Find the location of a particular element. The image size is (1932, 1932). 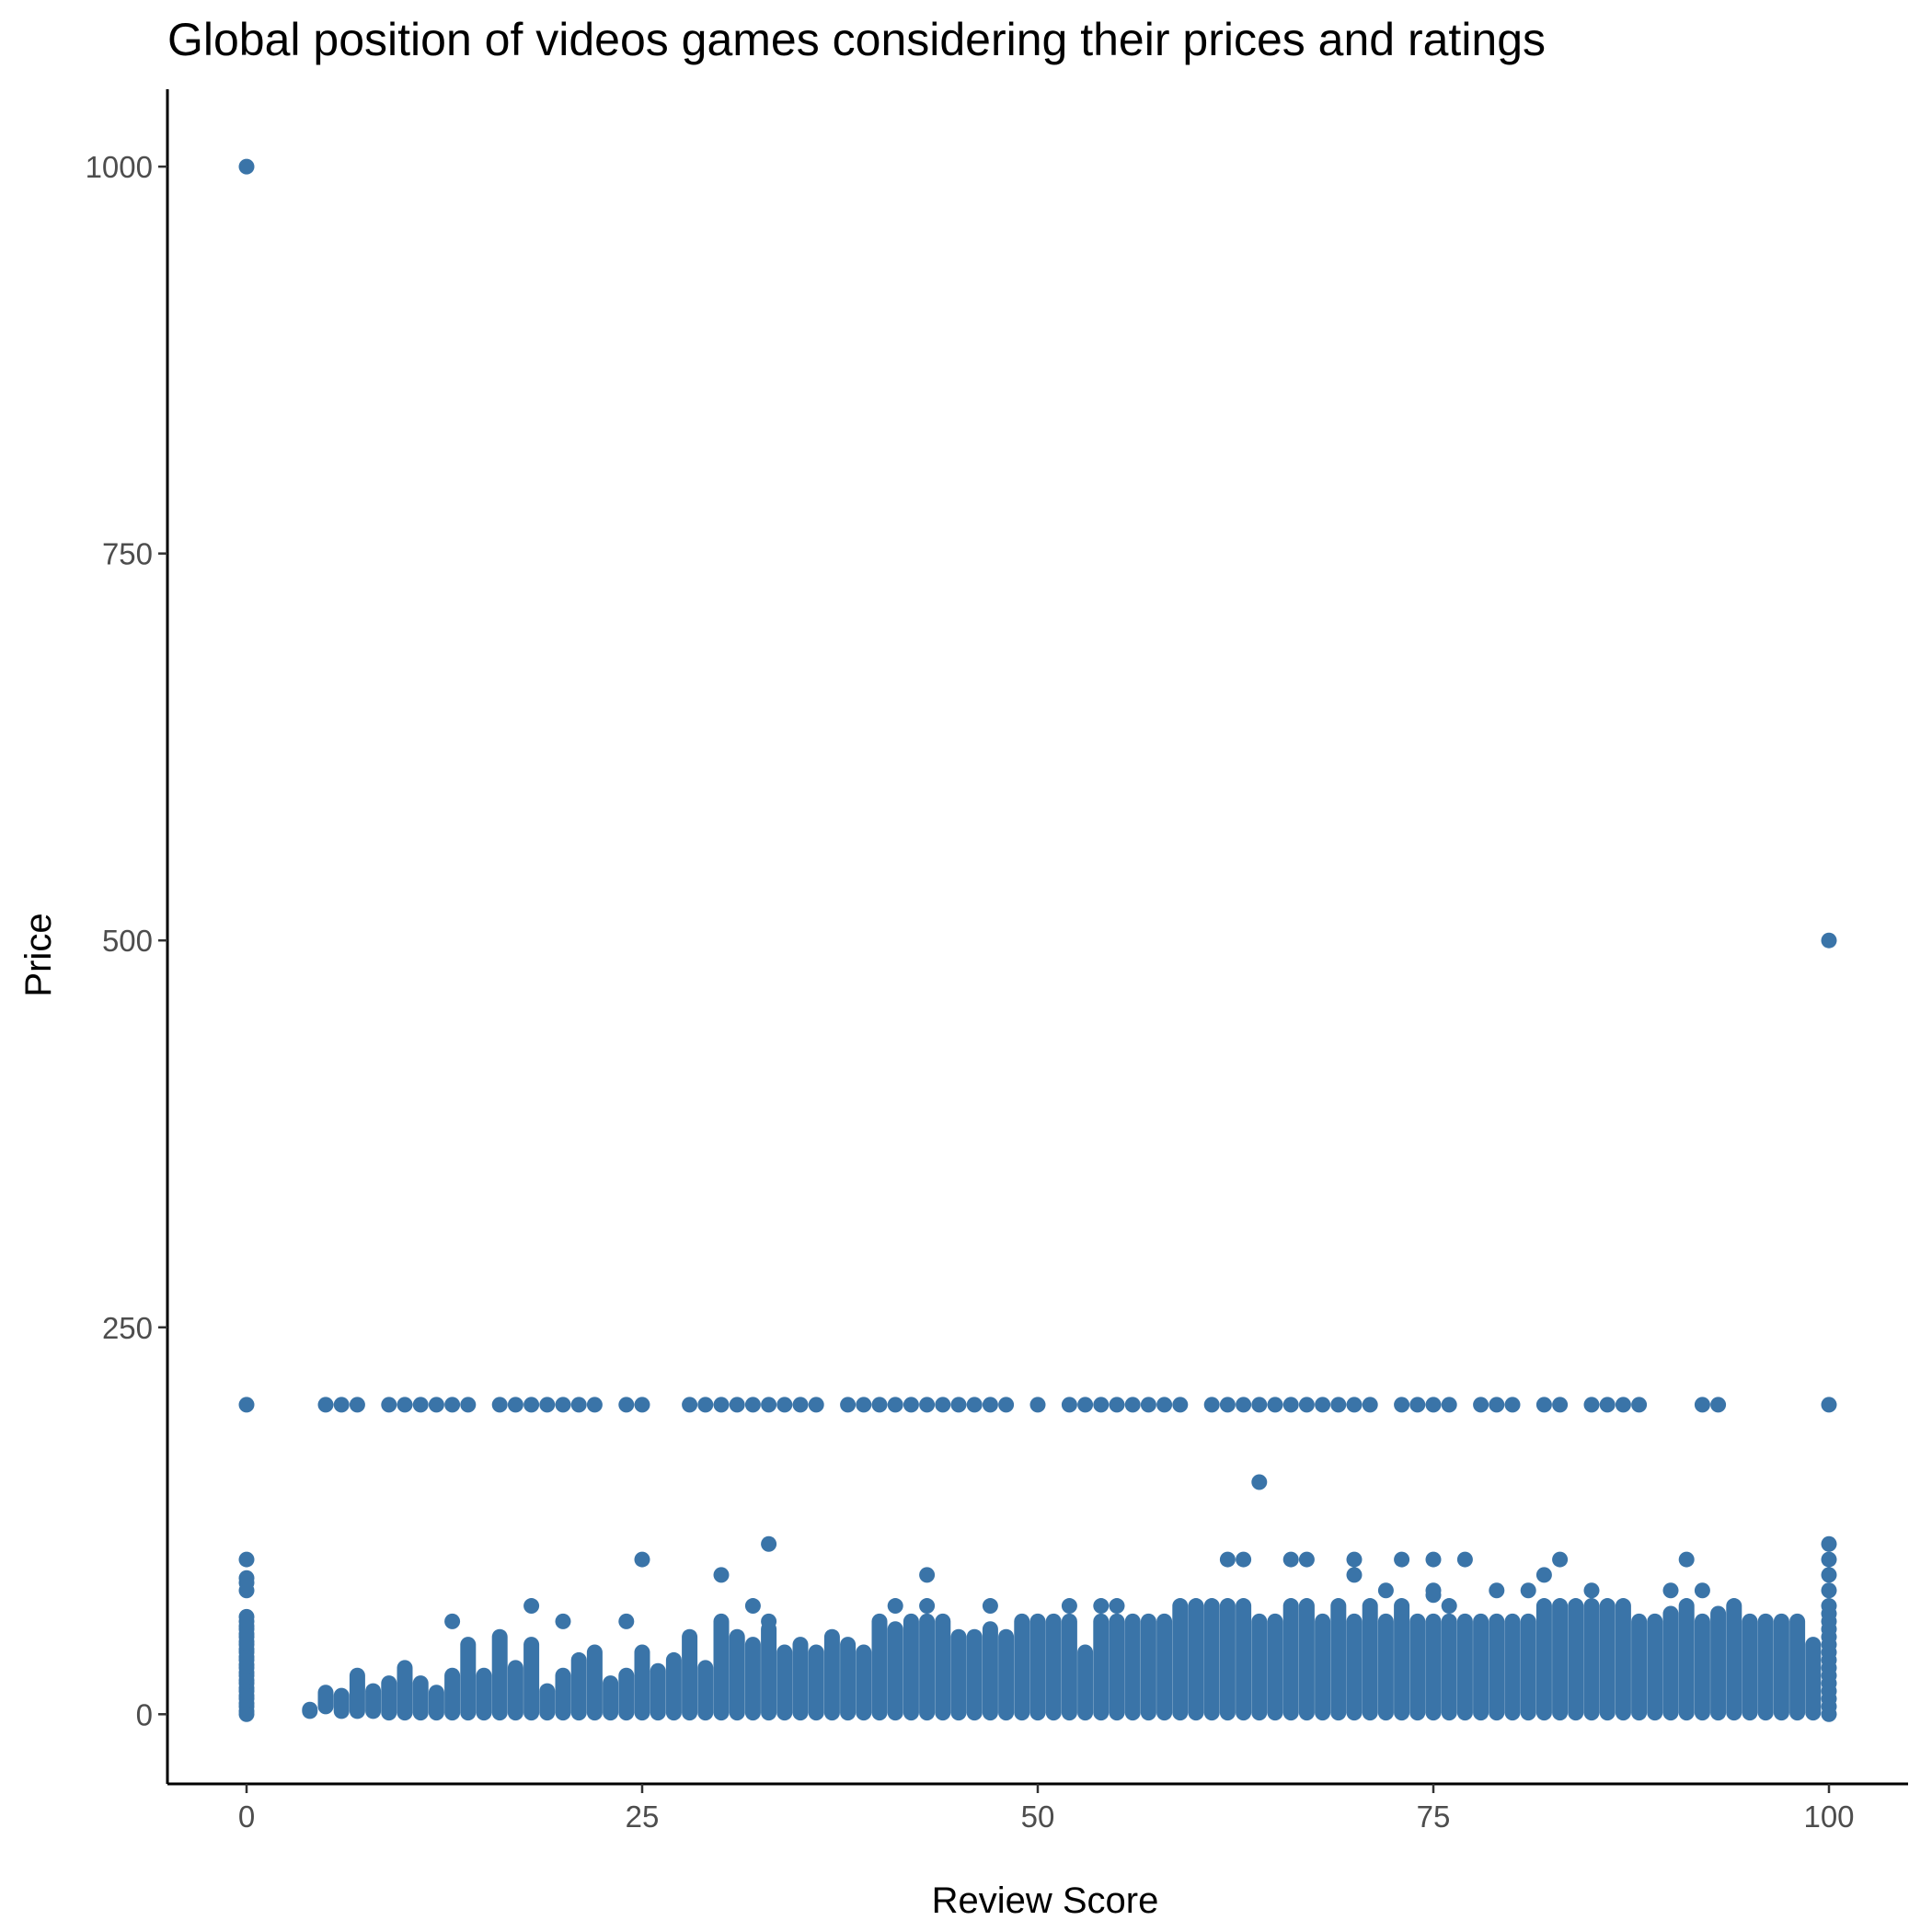

x-tick-label: 100 is located at coordinates (1828, 1817).